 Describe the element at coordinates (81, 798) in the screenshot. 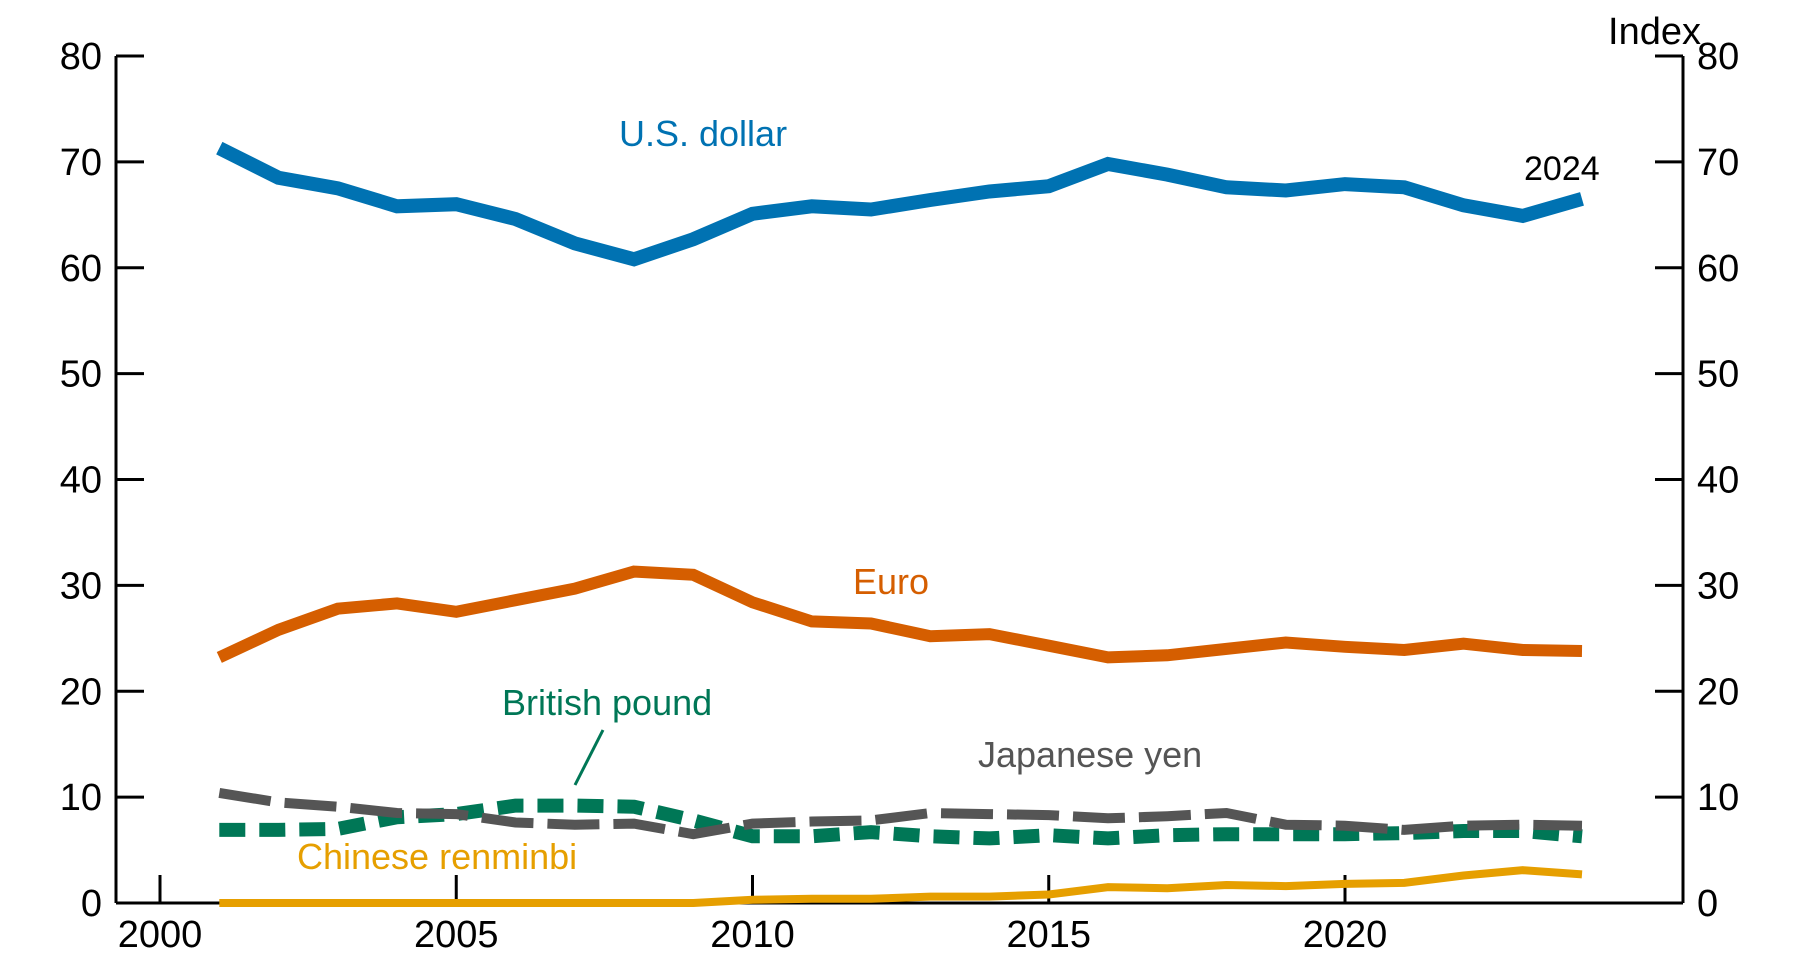

I see `left-y-tick-label: 10` at that location.